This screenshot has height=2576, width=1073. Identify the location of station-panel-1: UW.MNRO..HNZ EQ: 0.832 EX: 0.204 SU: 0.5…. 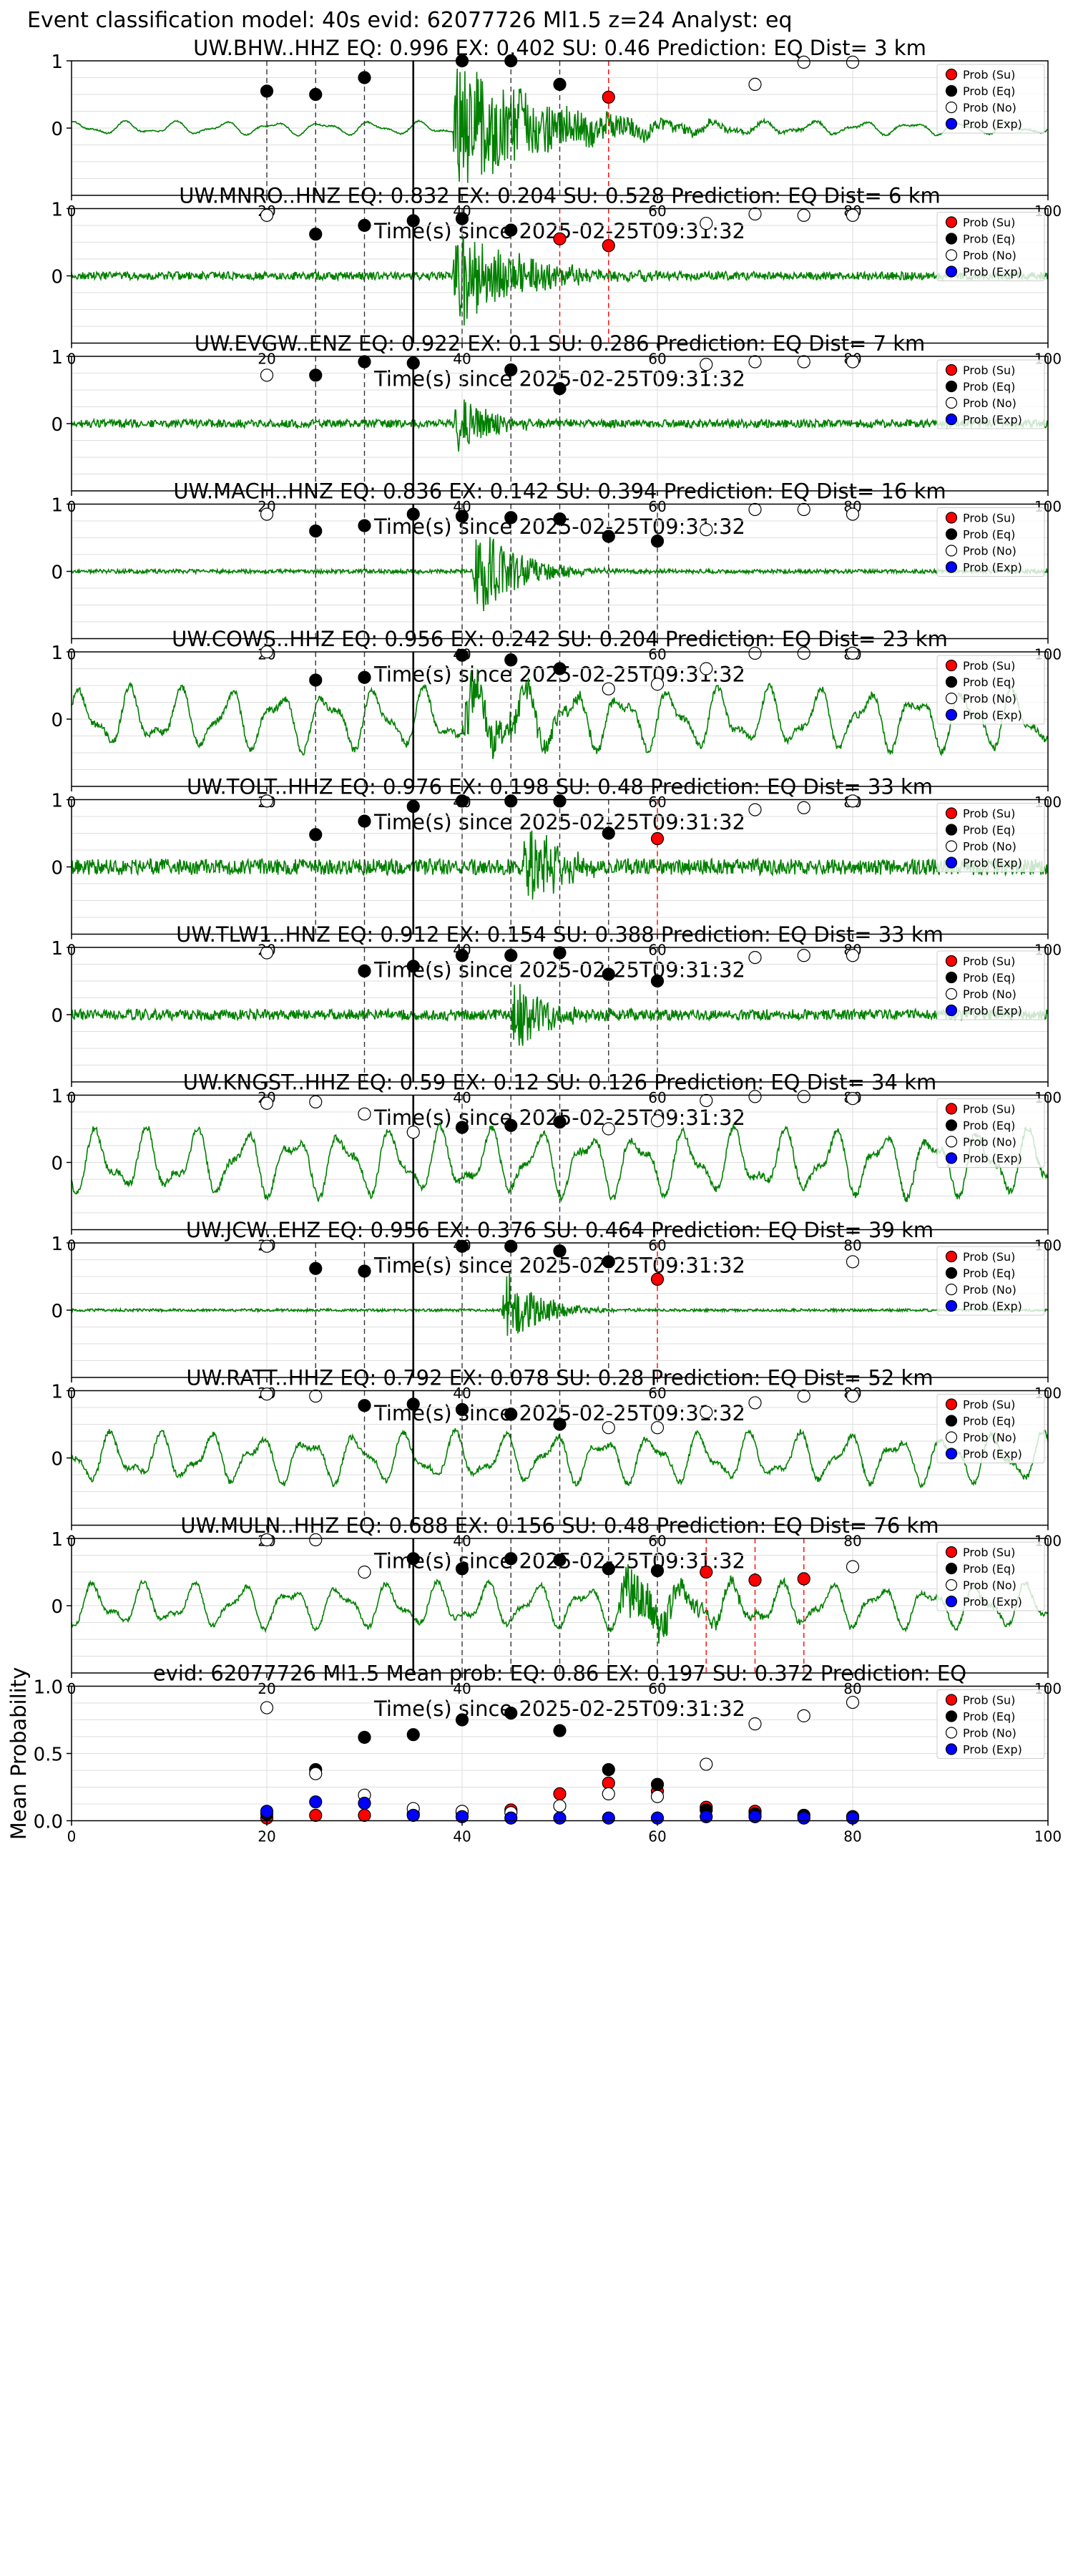
(556, 287).